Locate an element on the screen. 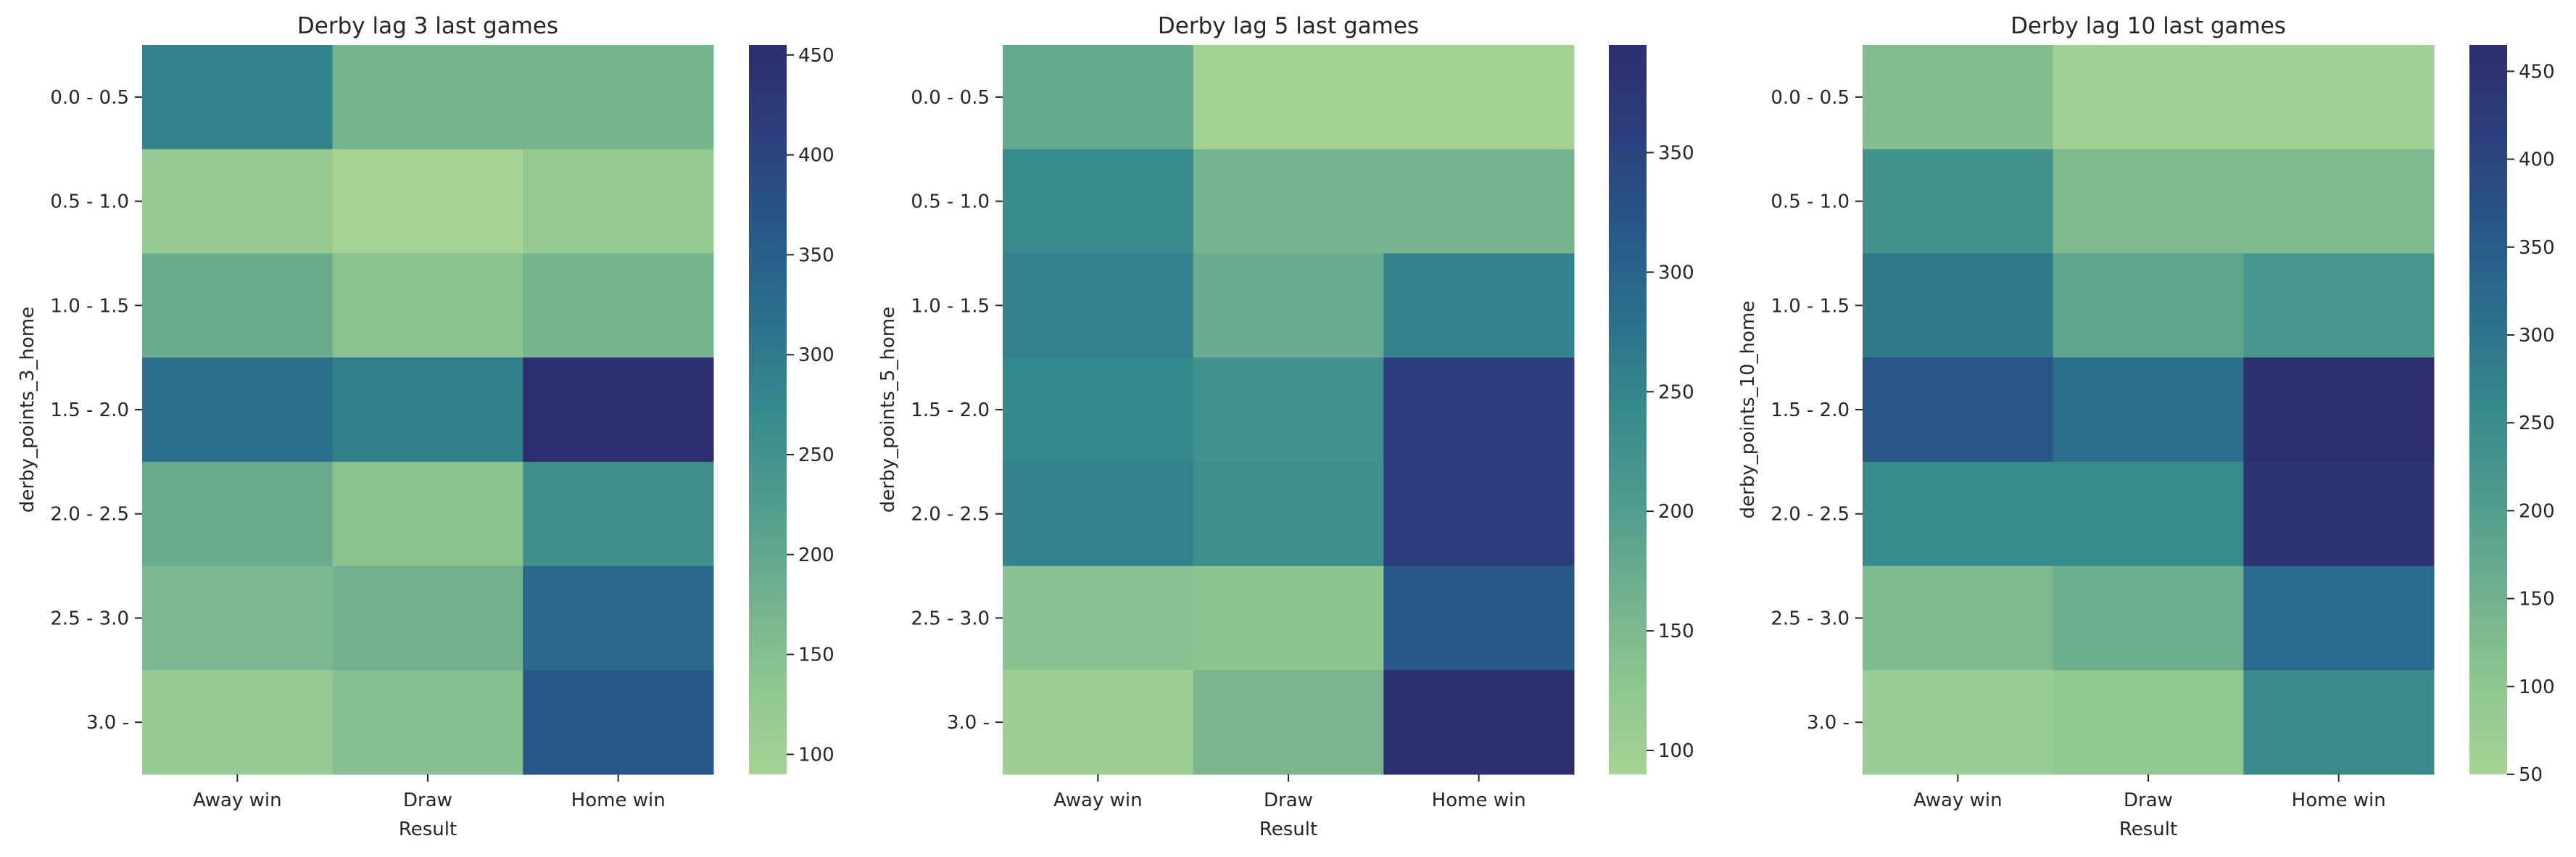 Image resolution: width=2576 pixels, height=857 pixels. chart-title: Derby lag 10 last games is located at coordinates (2148, 26).